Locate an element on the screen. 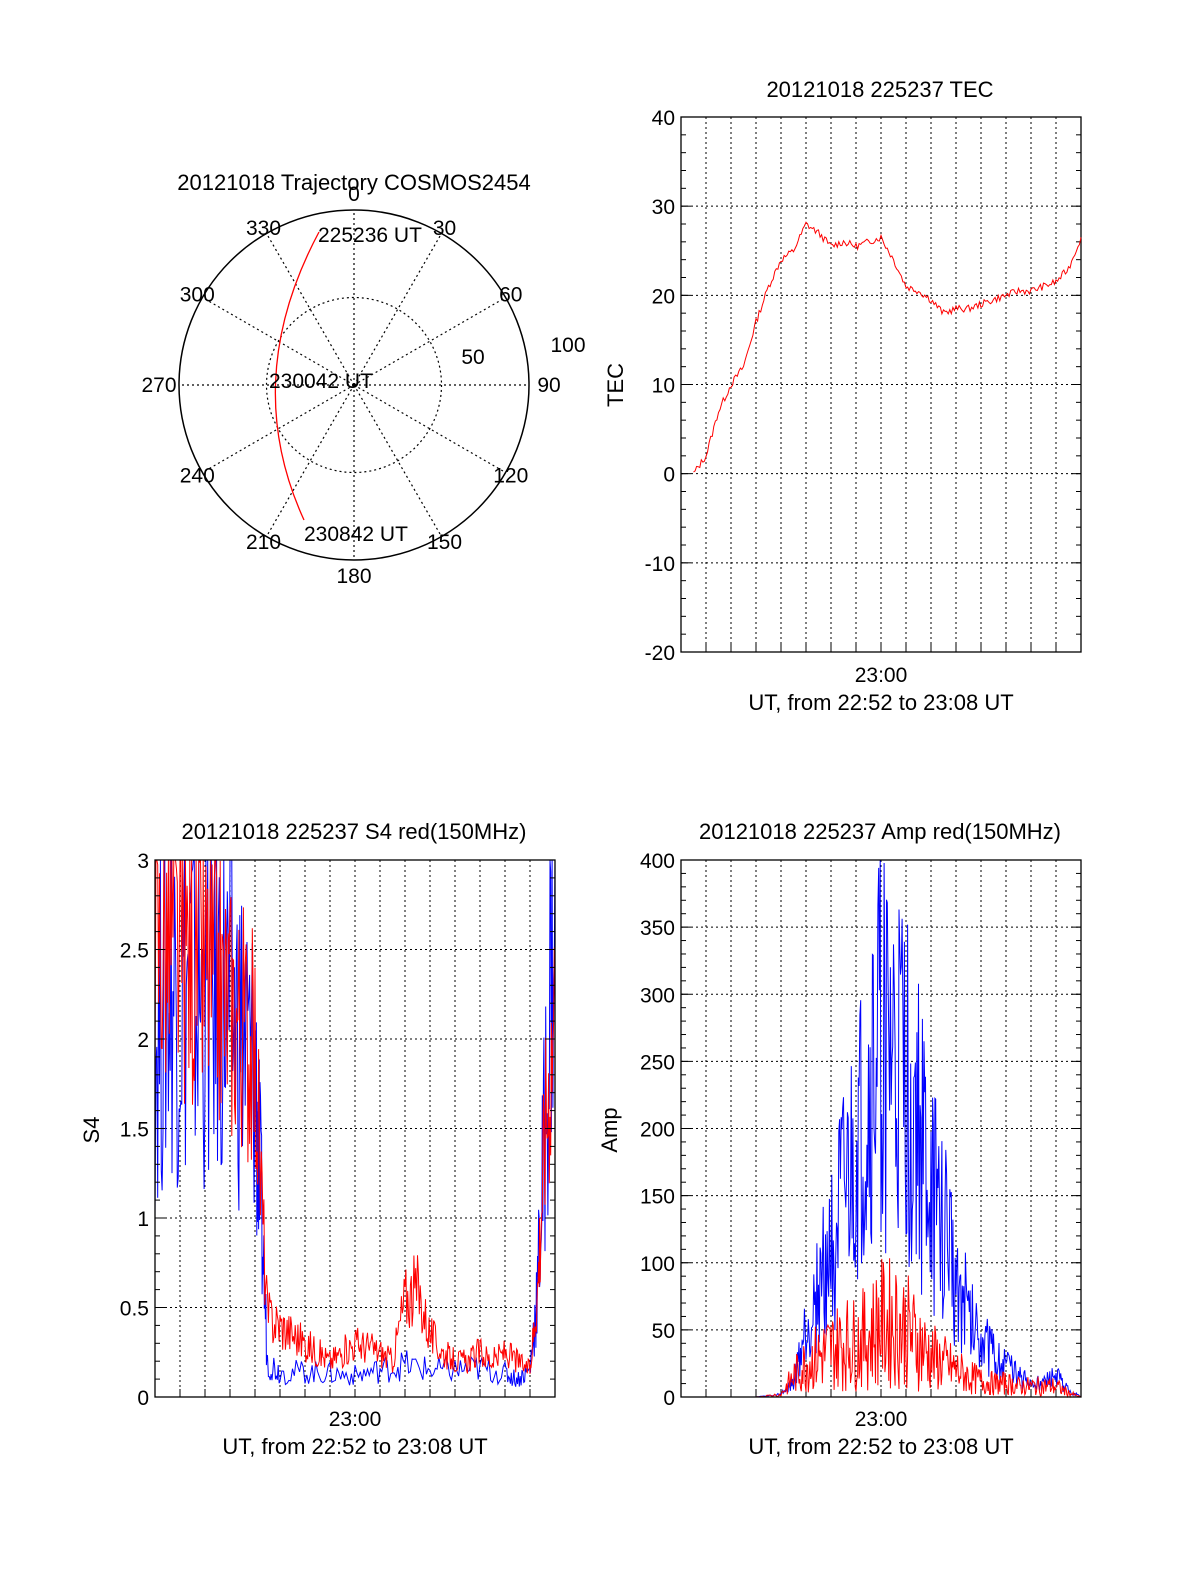 The image size is (1200, 1575). ring-label-50: 50 is located at coordinates (472, 357).